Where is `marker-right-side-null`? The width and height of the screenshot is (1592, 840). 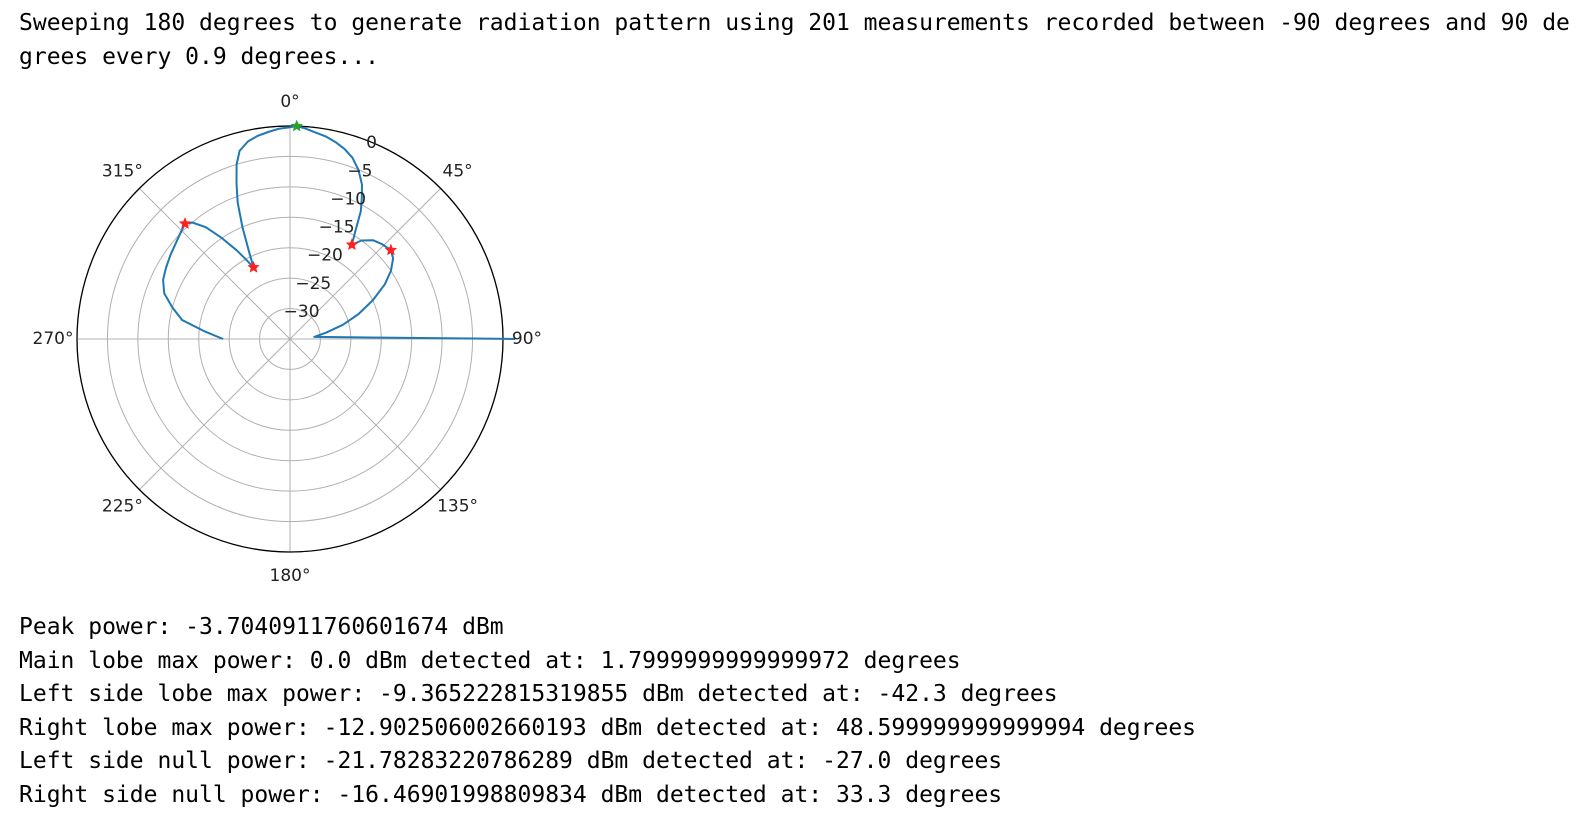 marker-right-side-null is located at coordinates (352, 244).